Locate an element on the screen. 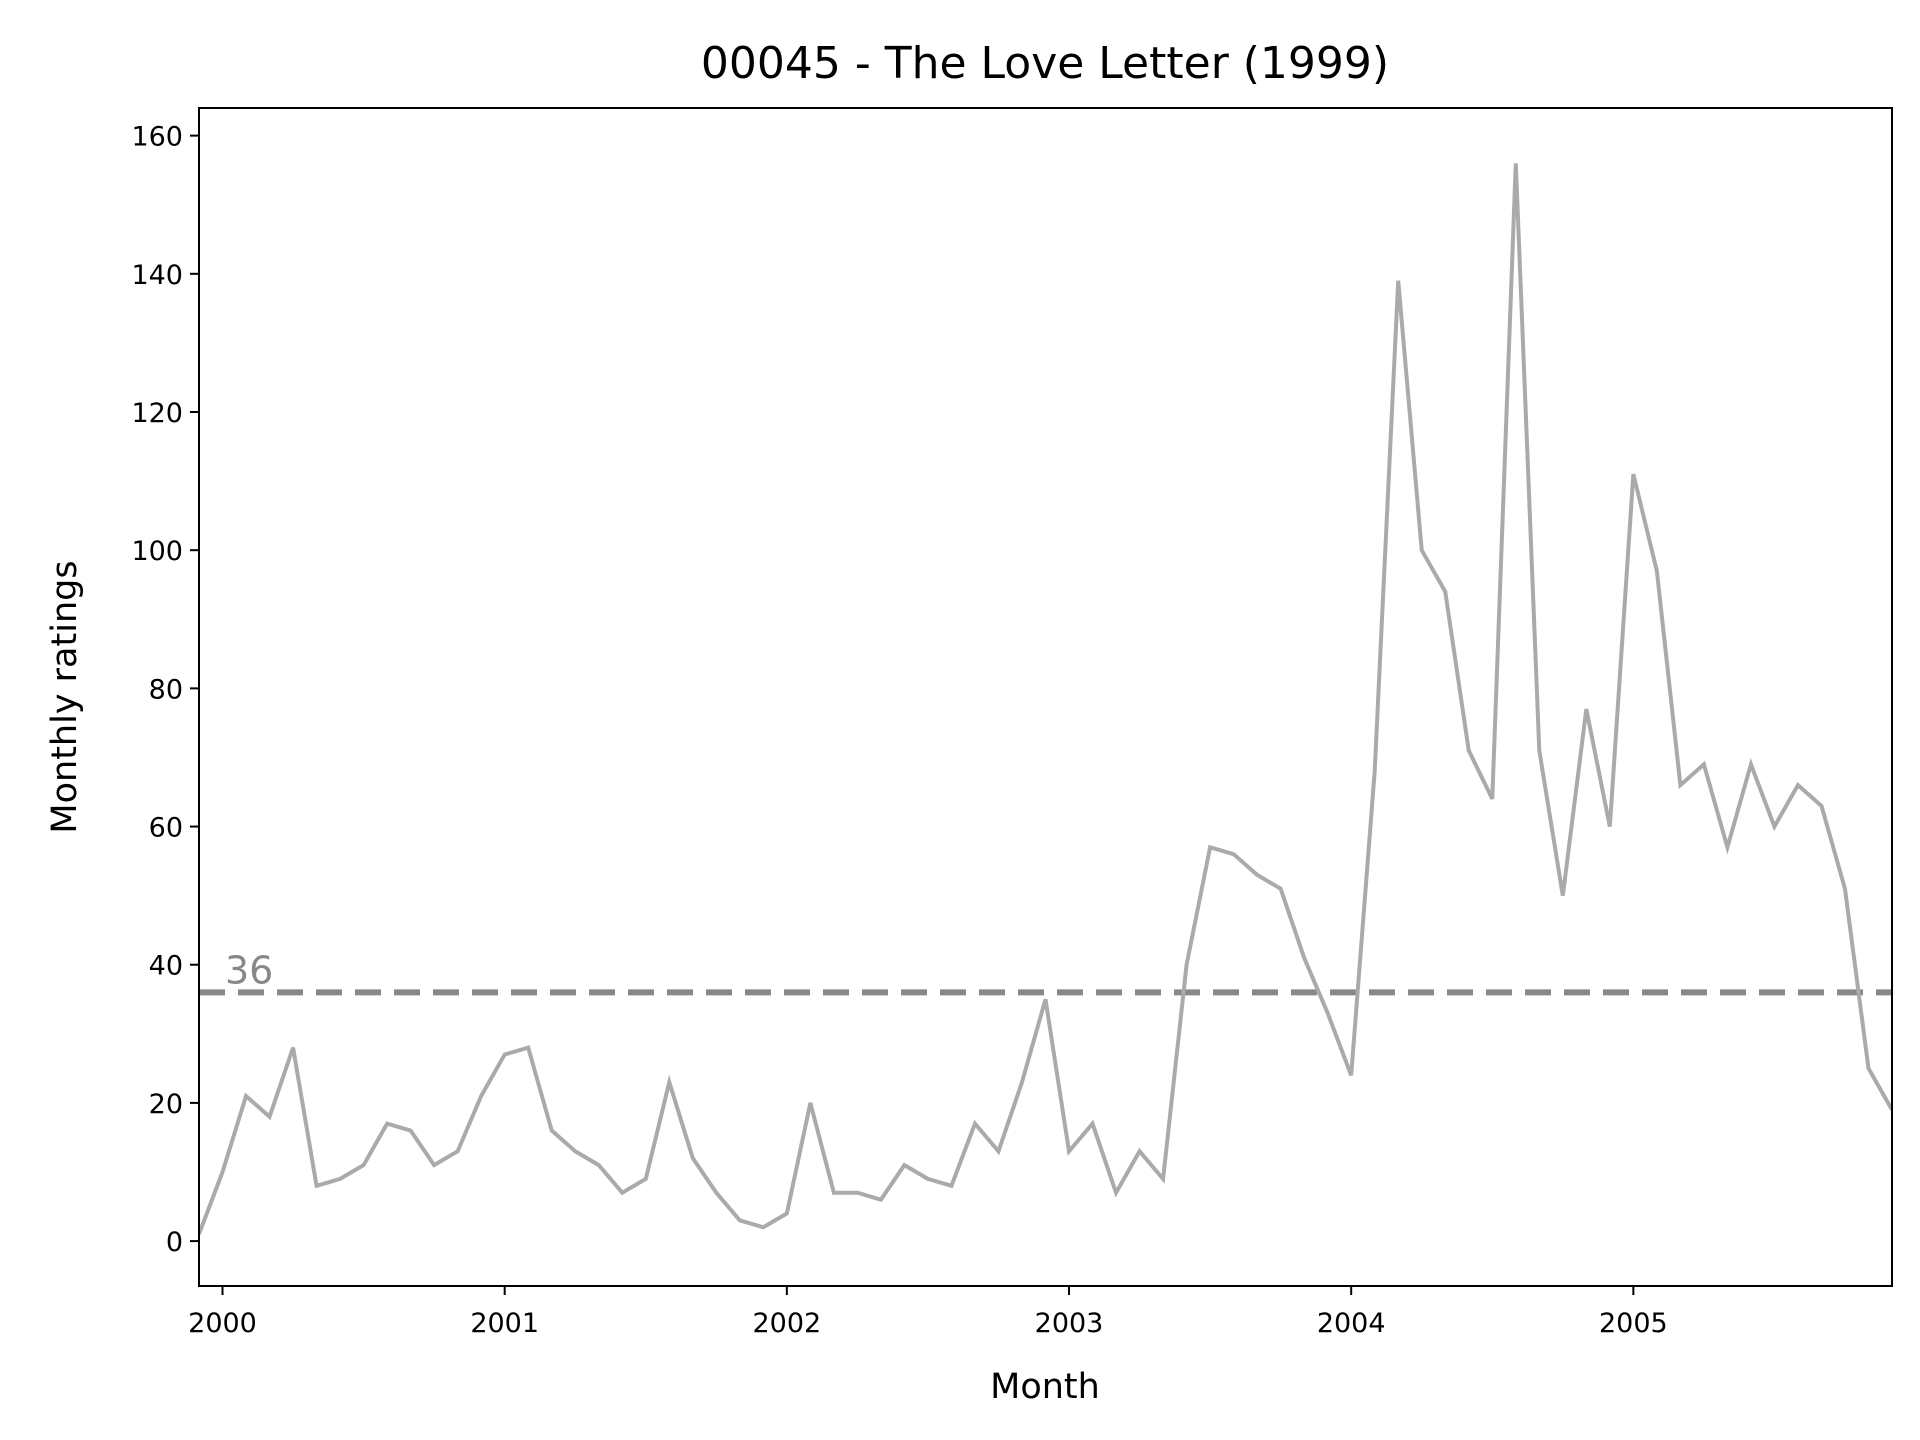 The image size is (1920, 1440). y-tick-label: 160 is located at coordinates (157, 137).